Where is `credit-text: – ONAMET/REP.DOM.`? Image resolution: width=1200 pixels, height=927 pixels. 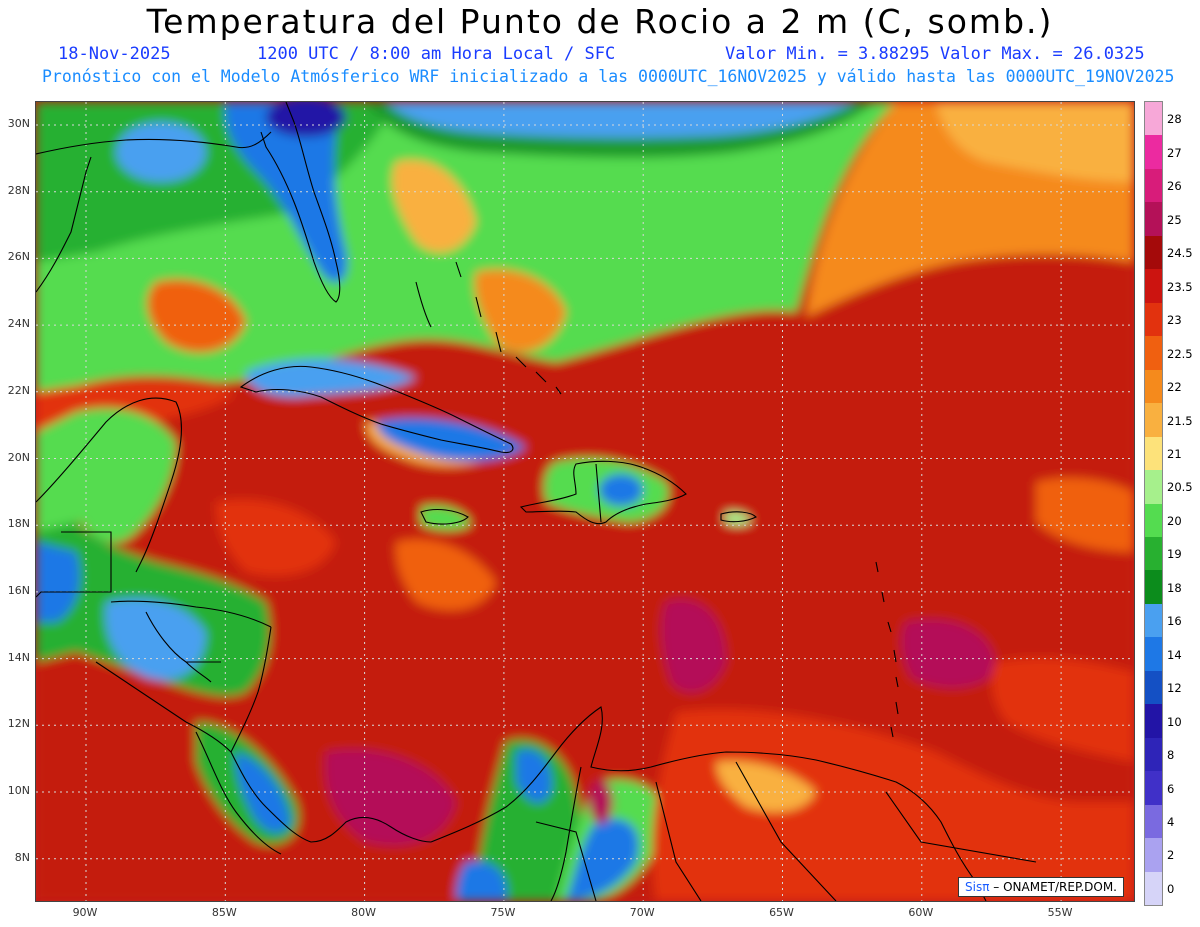
credit-text: – ONAMET/REP.DOM. is located at coordinates (1055, 887).